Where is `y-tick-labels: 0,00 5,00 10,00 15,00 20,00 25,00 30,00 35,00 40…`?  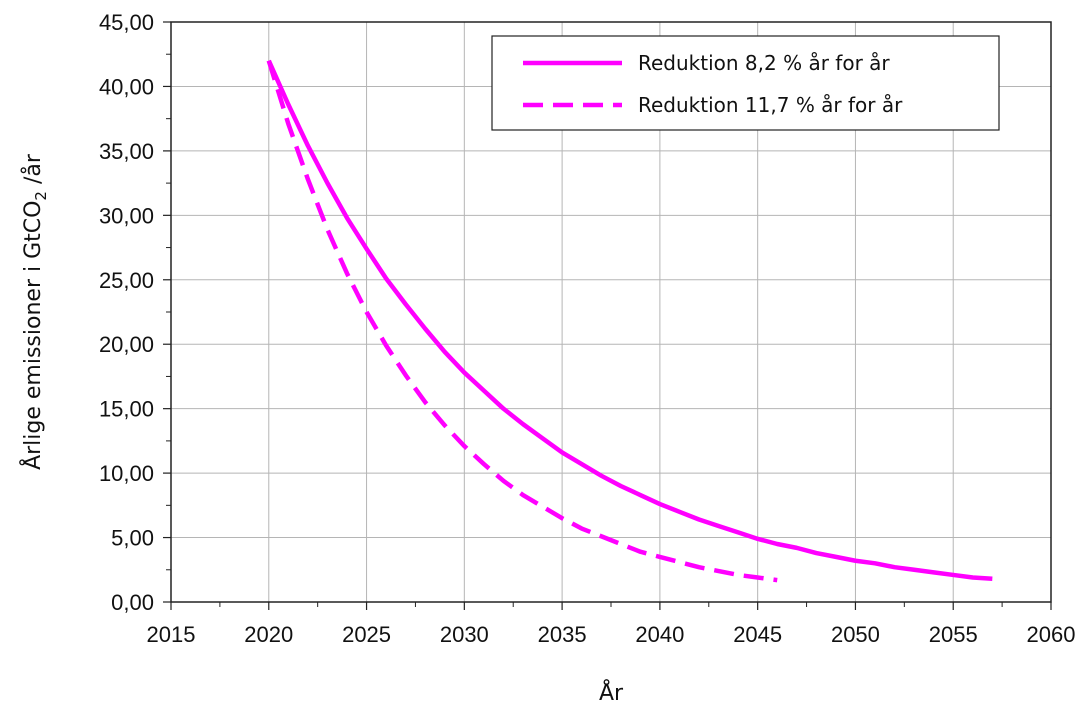 y-tick-labels: 0,00 5,00 10,00 15,00 20,00 25,00 30,00 35,00 40… is located at coordinates (126, 312).